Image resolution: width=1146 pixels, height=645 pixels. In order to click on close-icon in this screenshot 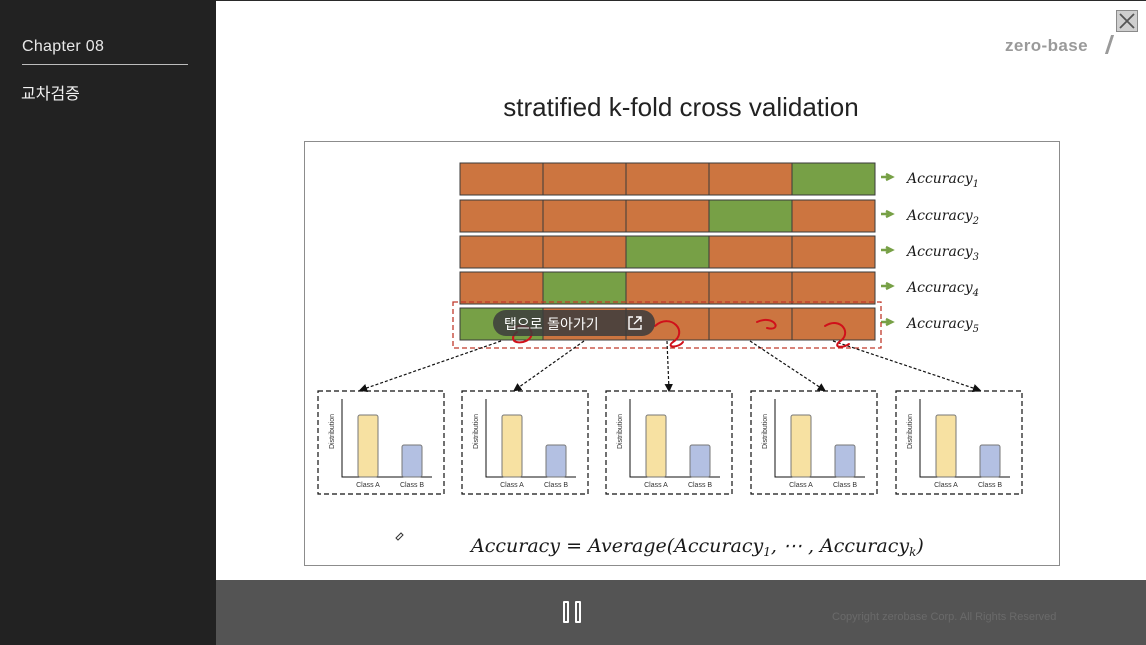, I will do `click(1127, 21)`.